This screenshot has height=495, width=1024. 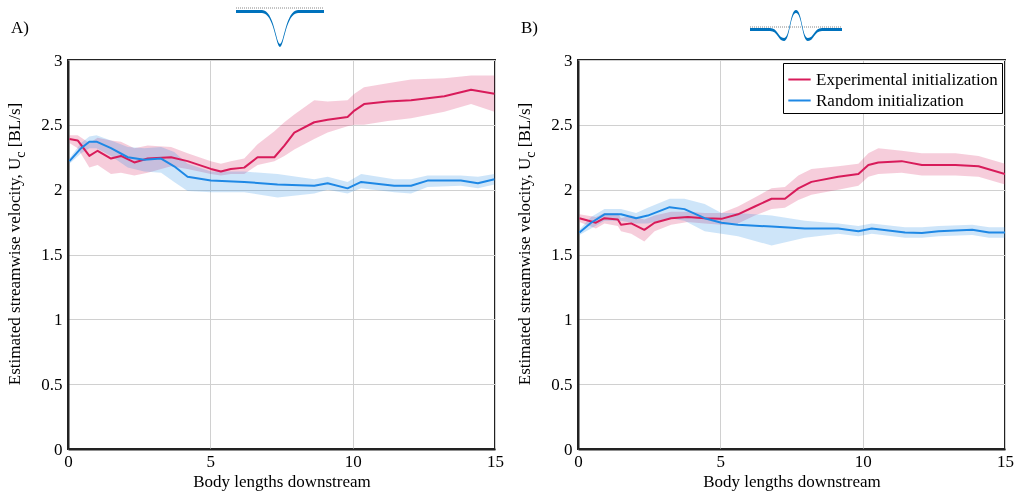 What do you see at coordinates (907, 79) in the screenshot?
I see `legend-label: Experimental initialization` at bounding box center [907, 79].